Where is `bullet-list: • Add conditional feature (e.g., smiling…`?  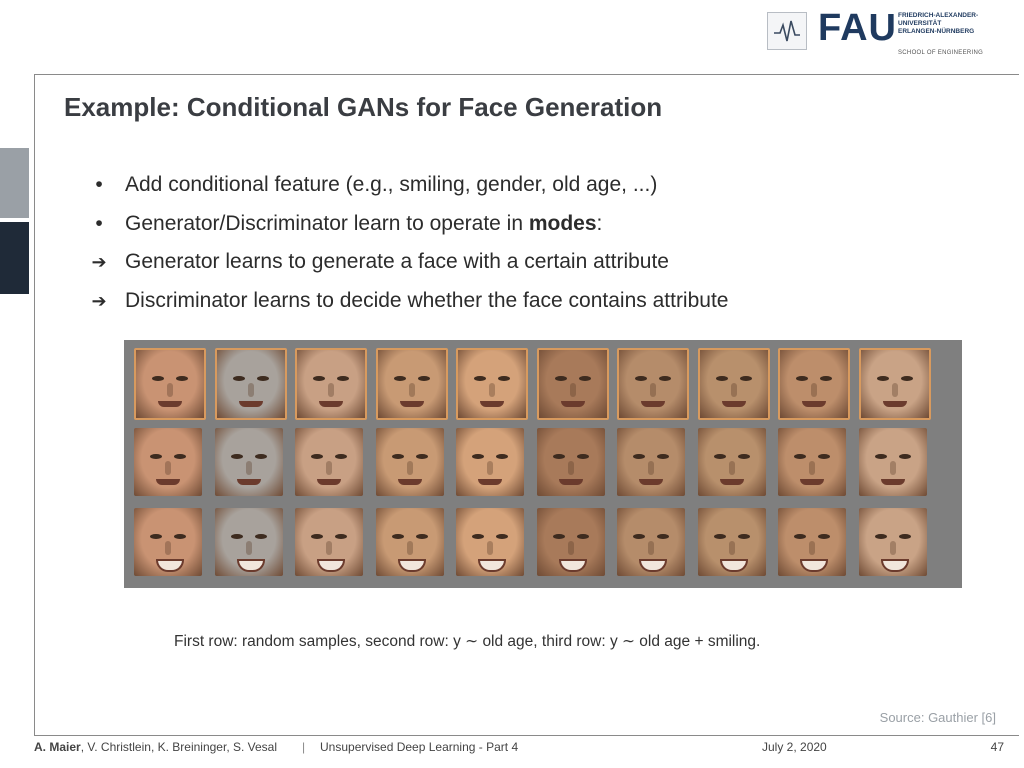
bullet-list: • Add conditional feature (e.g., smiling… is located at coordinates (406, 247).